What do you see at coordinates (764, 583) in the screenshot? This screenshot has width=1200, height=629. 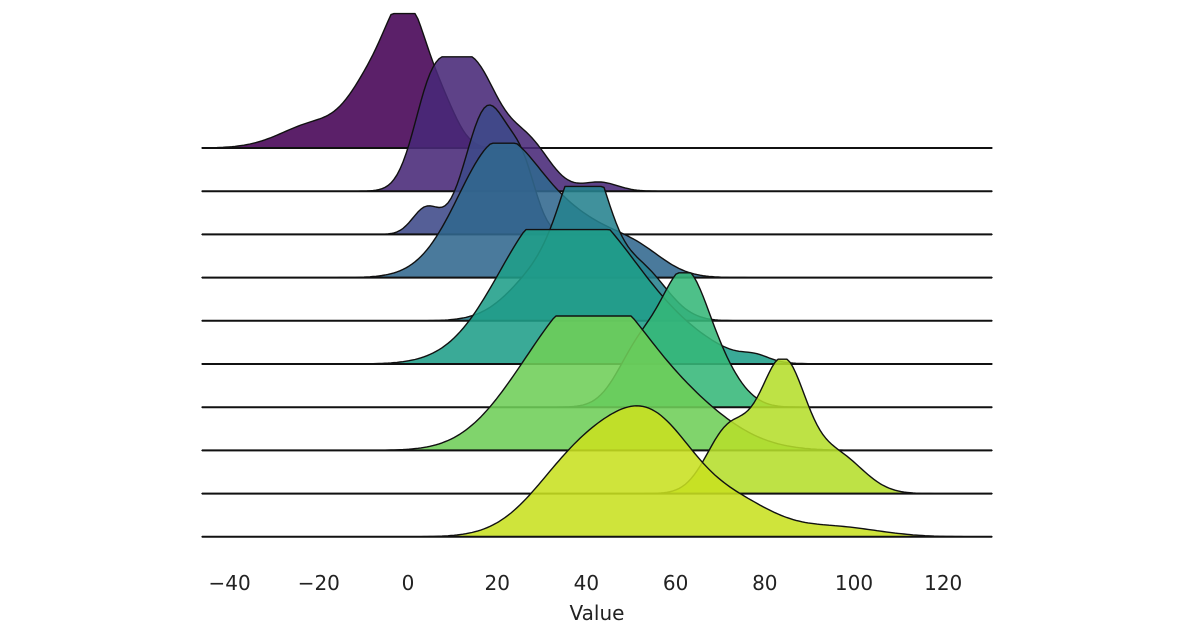 I see `x-tick-label: 80` at bounding box center [764, 583].